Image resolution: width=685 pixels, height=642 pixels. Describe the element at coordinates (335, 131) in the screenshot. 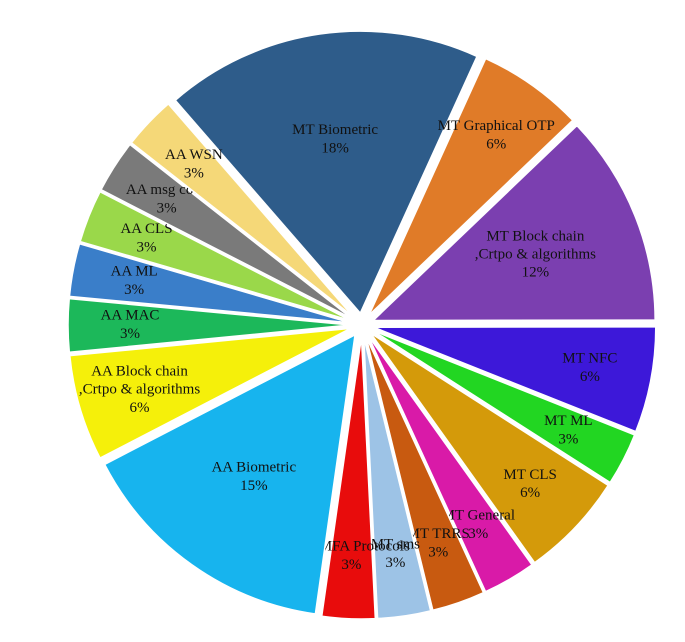

I see `slice-label: MT Biometric` at that location.